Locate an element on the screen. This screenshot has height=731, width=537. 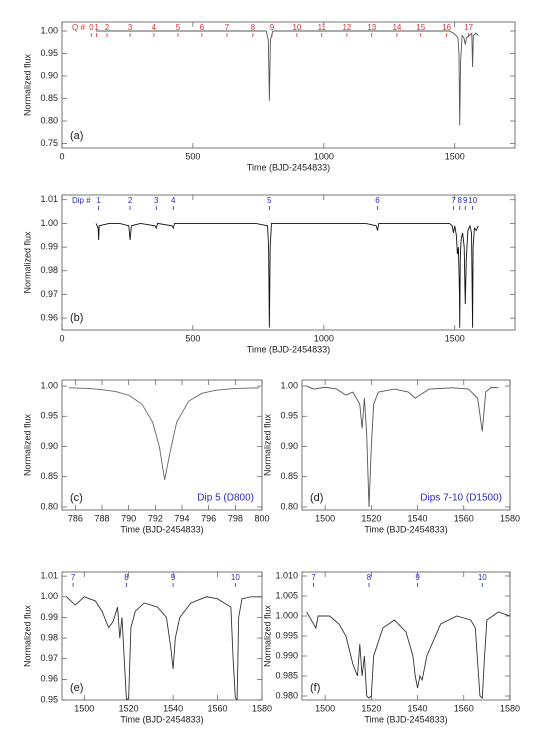
panel-label: (c) is located at coordinates (76, 498).